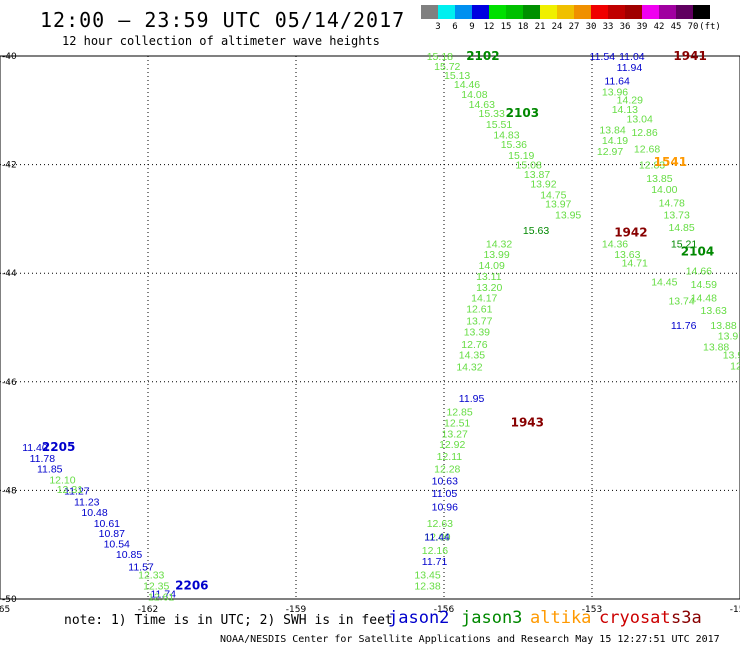 Image resolution: width=740 pixels, height=650 pixels. I want to click on color-scale-label: 24, so click(557, 27).